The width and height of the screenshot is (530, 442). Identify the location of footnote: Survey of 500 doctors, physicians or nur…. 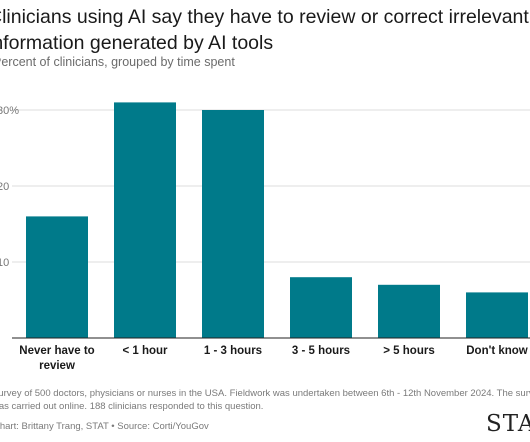
(265, 400).